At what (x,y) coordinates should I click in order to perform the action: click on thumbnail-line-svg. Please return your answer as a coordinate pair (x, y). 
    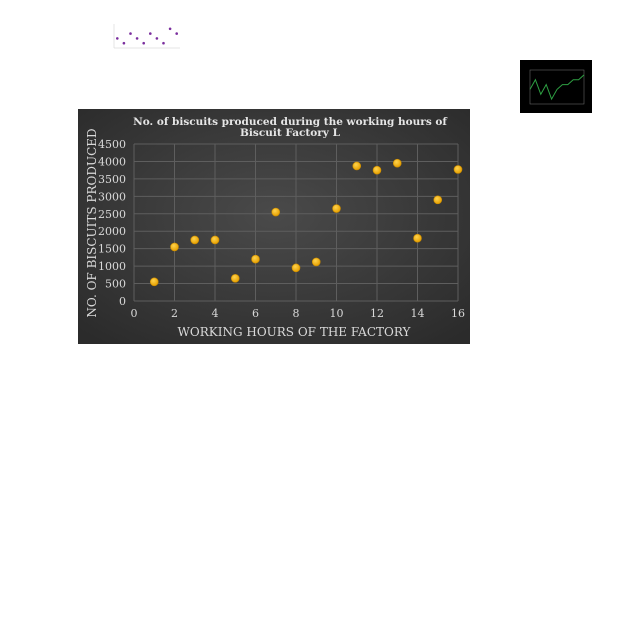
    Looking at the image, I should click on (556, 86).